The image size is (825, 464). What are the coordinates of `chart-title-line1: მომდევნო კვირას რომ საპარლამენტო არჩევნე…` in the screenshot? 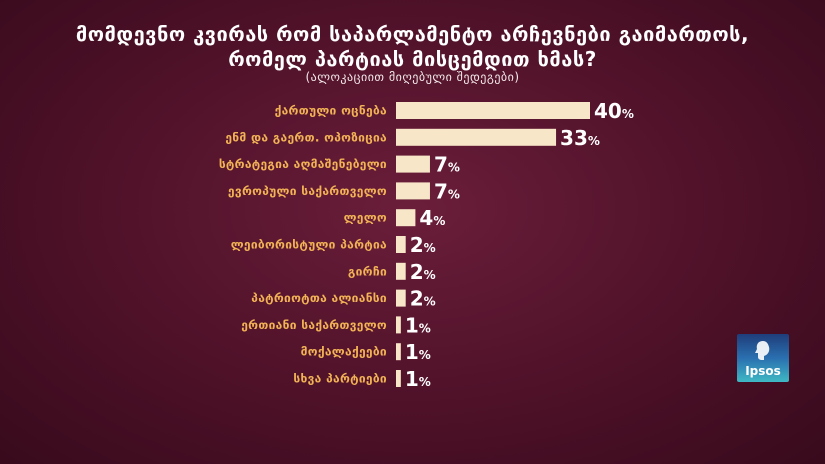 It's located at (412, 34).